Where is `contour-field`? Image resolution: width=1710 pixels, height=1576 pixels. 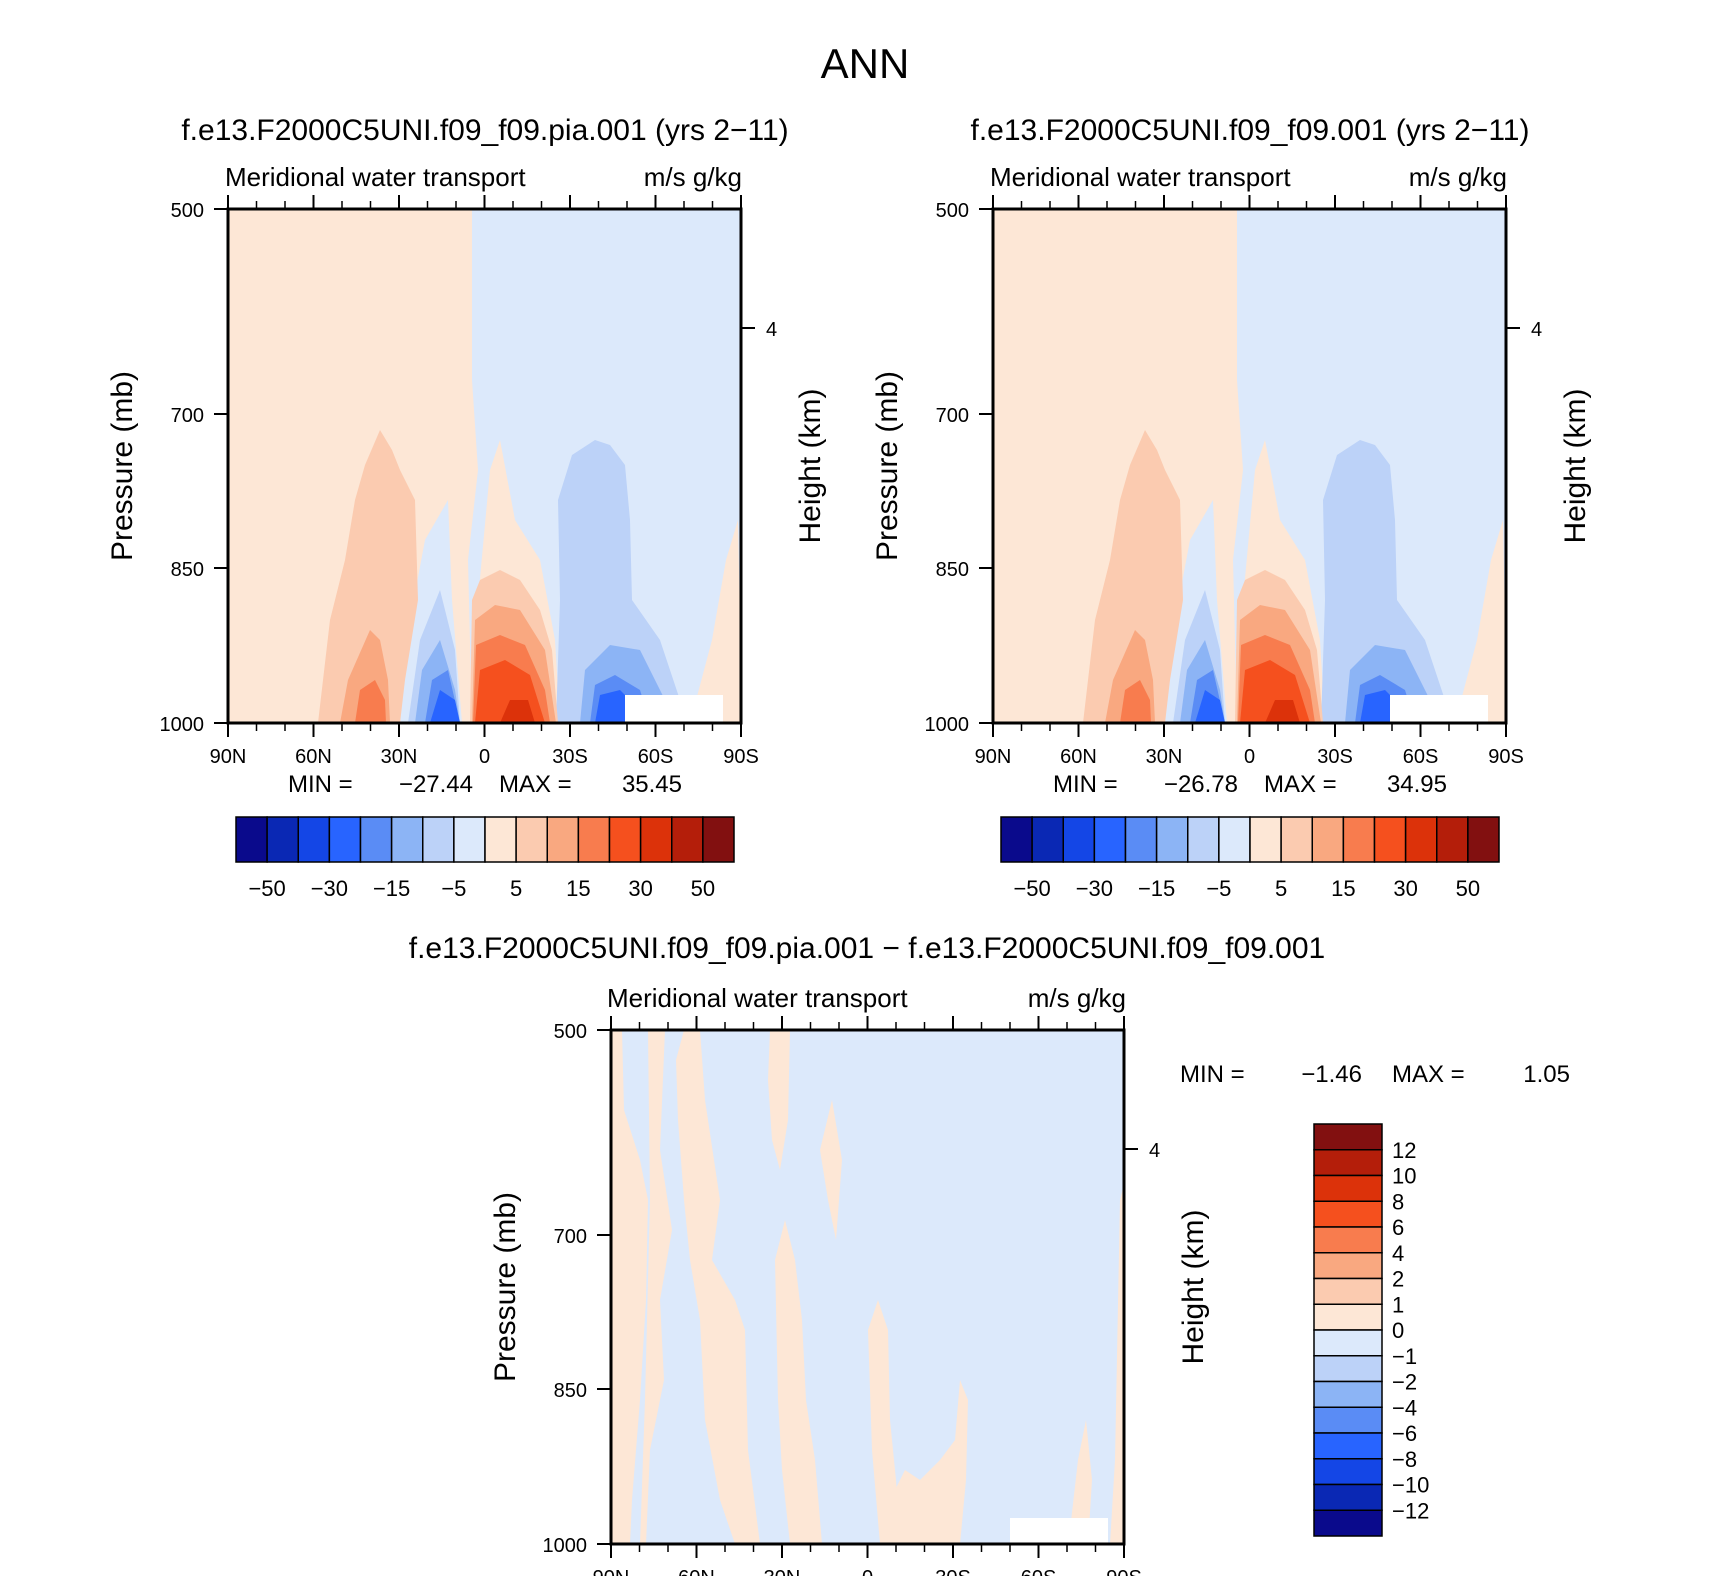 contour-field is located at coordinates (484, 466).